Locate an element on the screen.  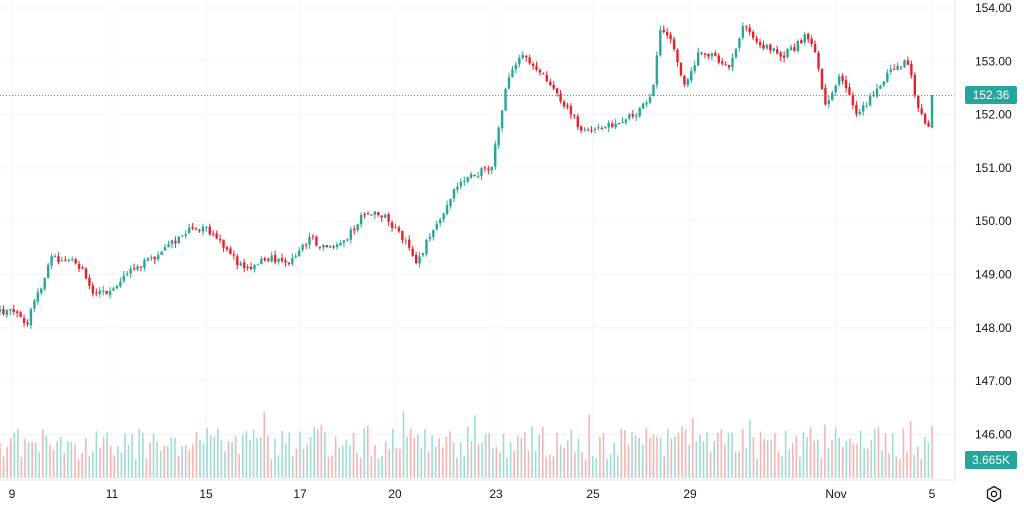
price-tick-label: 152.00 is located at coordinates (993, 115).